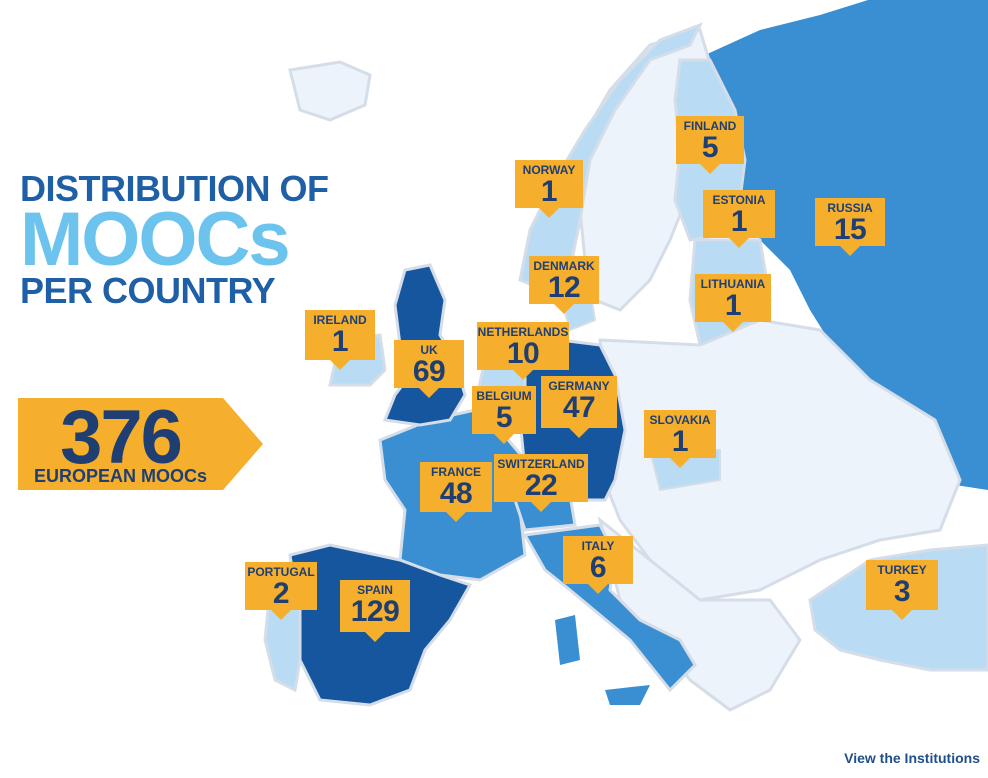 The height and width of the screenshot is (778, 988). Describe the element at coordinates (598, 546) in the screenshot. I see `country-name: ITALY` at that location.